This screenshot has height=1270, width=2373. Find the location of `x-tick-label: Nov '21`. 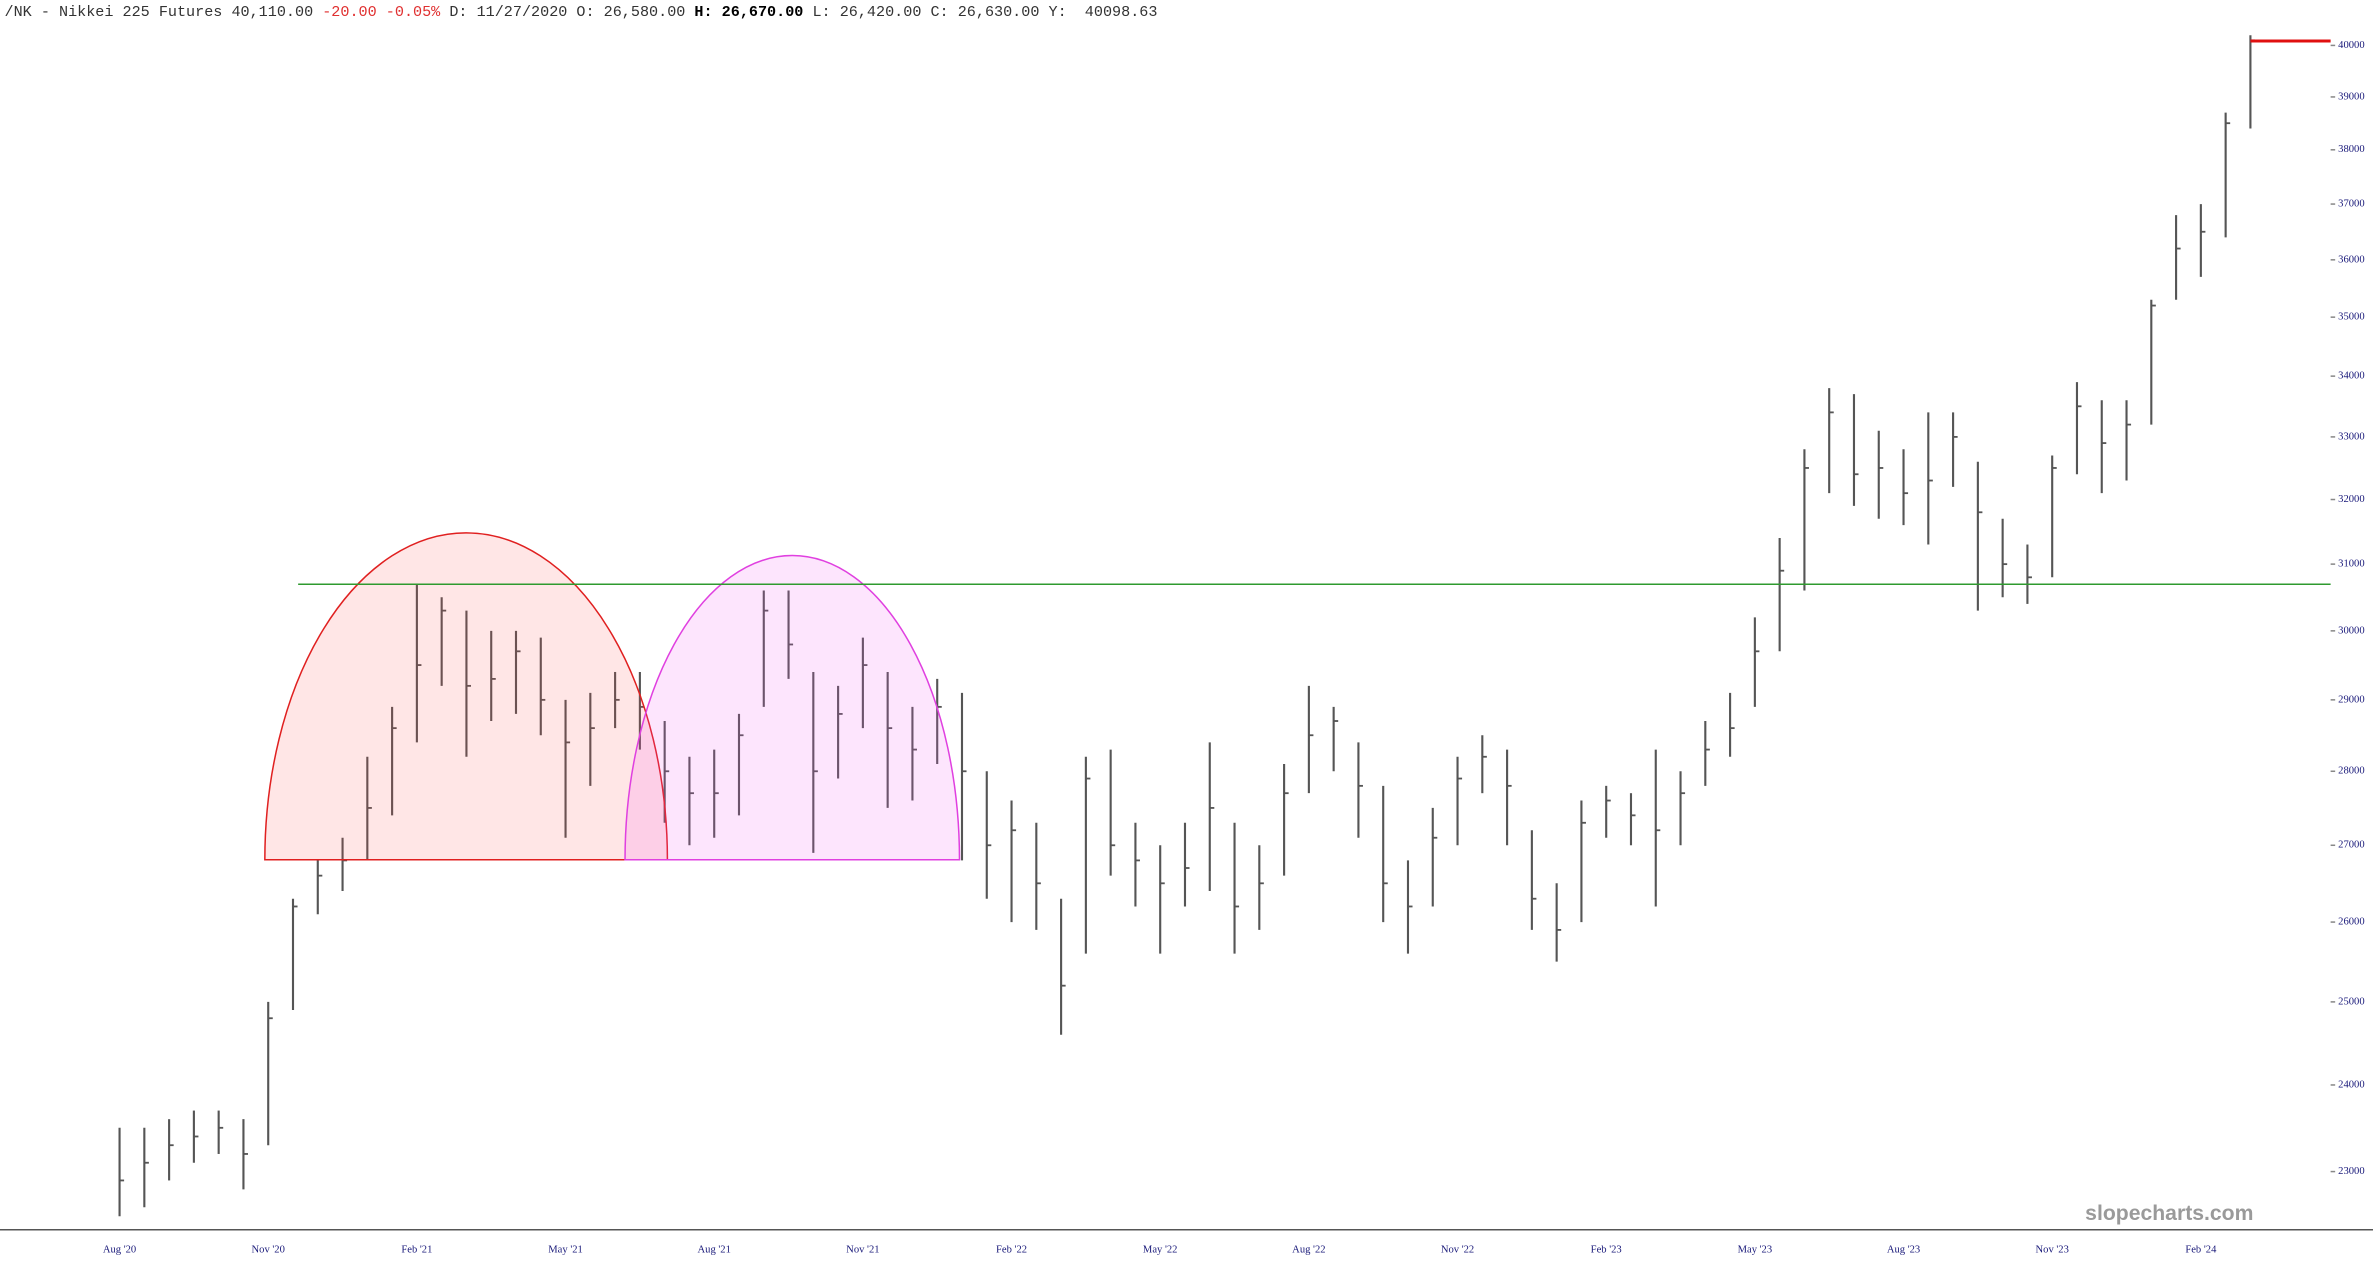

x-tick-label: Nov '21 is located at coordinates (862, 1250).